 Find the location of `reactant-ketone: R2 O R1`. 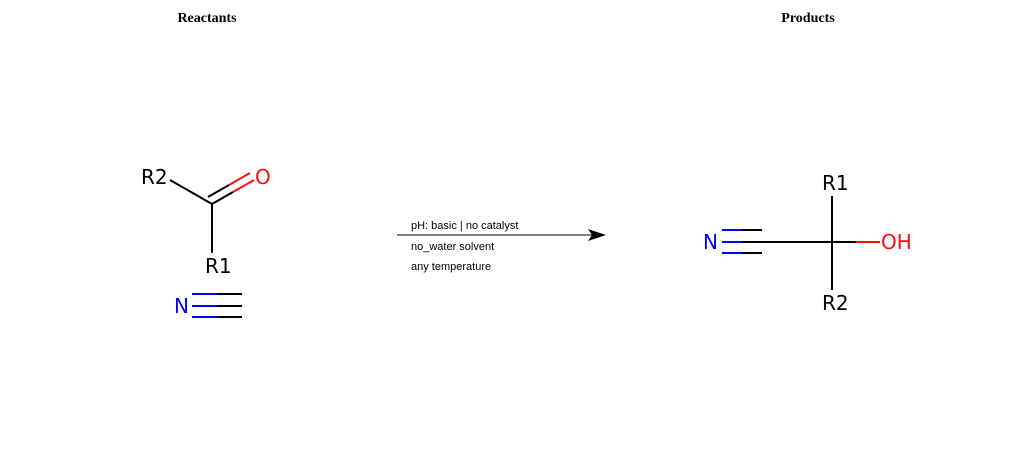

reactant-ketone: R2 O R1 is located at coordinates (206, 221).